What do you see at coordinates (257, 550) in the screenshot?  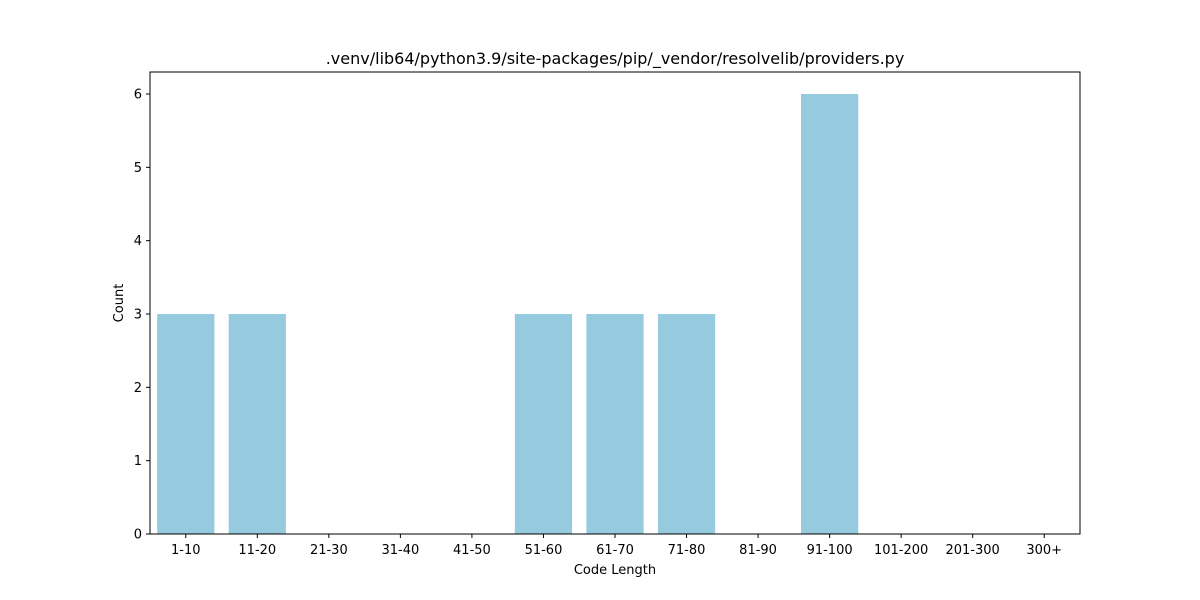 I see `x-tick-label: 11-20` at bounding box center [257, 550].